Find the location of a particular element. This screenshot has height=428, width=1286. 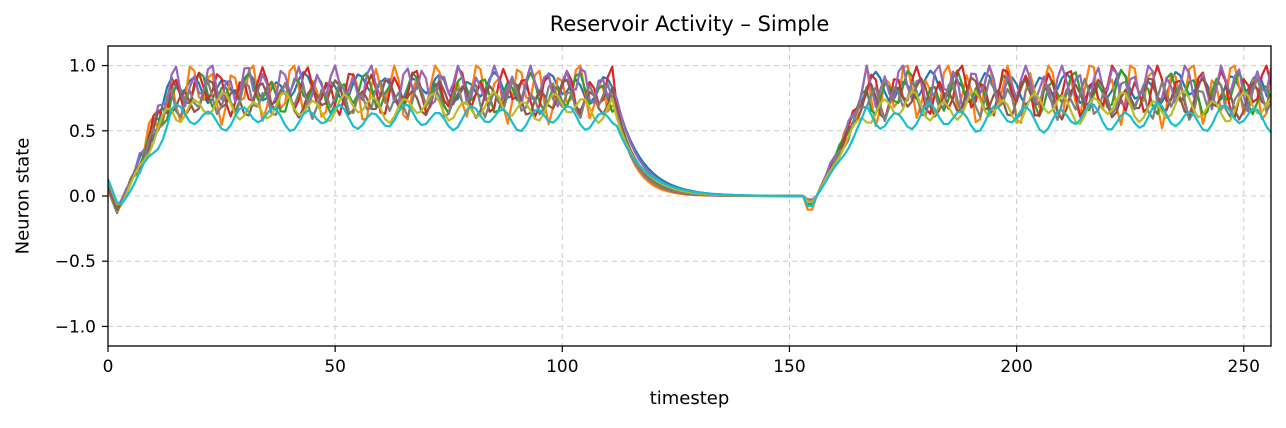

x-tick-label: 0 is located at coordinates (108, 367).